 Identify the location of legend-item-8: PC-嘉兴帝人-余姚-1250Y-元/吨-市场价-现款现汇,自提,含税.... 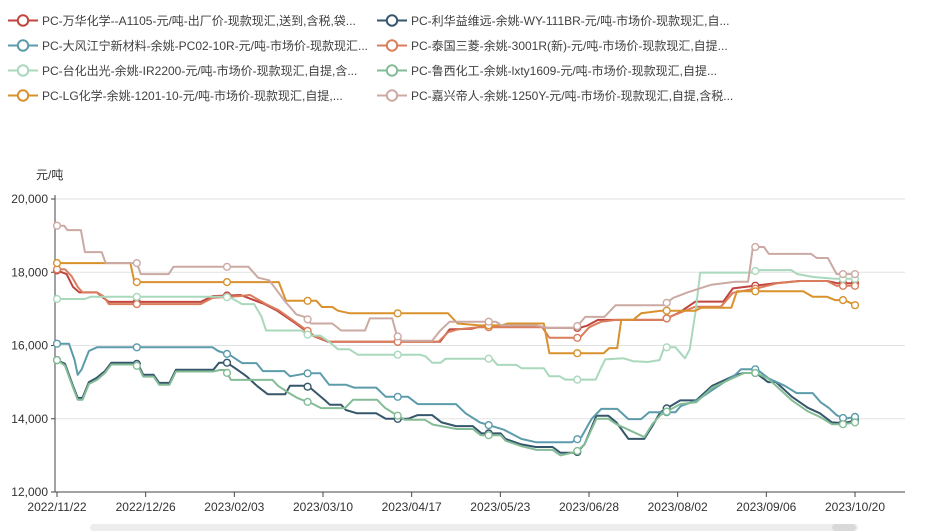
(555, 95).